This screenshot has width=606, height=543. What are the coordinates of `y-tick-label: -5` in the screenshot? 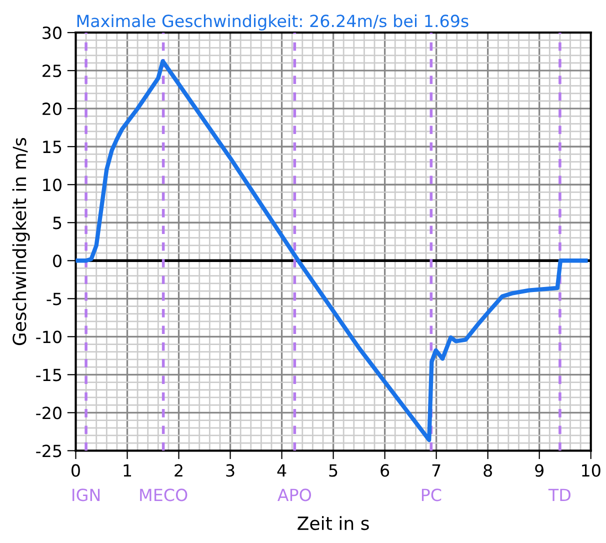 It's located at (54, 299).